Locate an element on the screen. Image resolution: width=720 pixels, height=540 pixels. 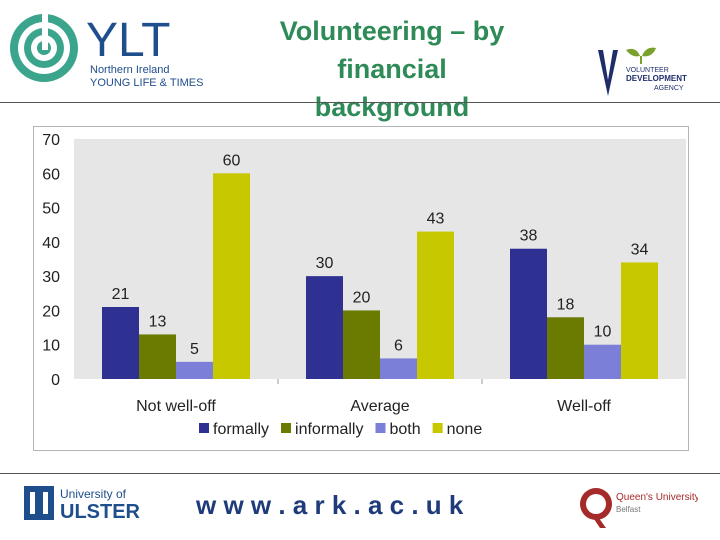
x-tick-label: Well-off is located at coordinates (584, 406).